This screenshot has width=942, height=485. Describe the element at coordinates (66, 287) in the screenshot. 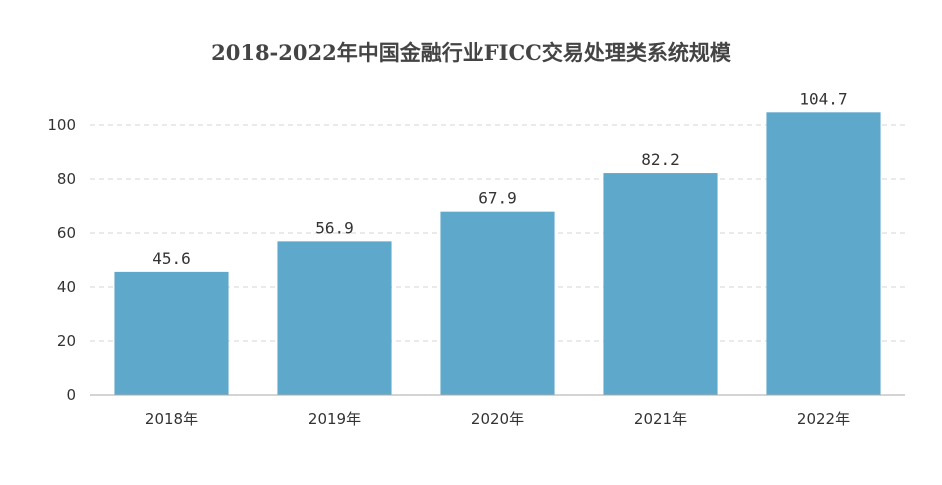

I see `y-tick-label: 40` at that location.